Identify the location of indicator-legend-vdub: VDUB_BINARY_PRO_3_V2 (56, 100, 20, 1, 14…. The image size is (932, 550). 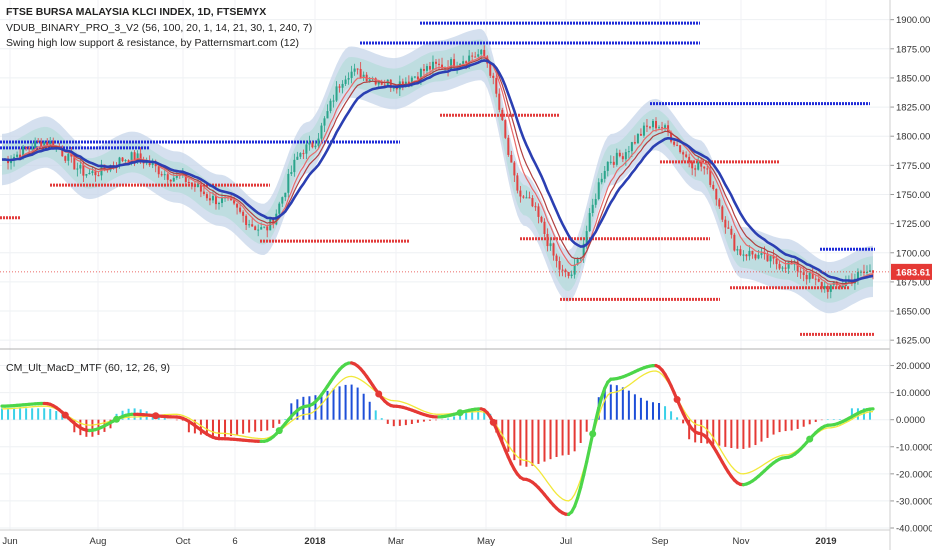
(159, 28).